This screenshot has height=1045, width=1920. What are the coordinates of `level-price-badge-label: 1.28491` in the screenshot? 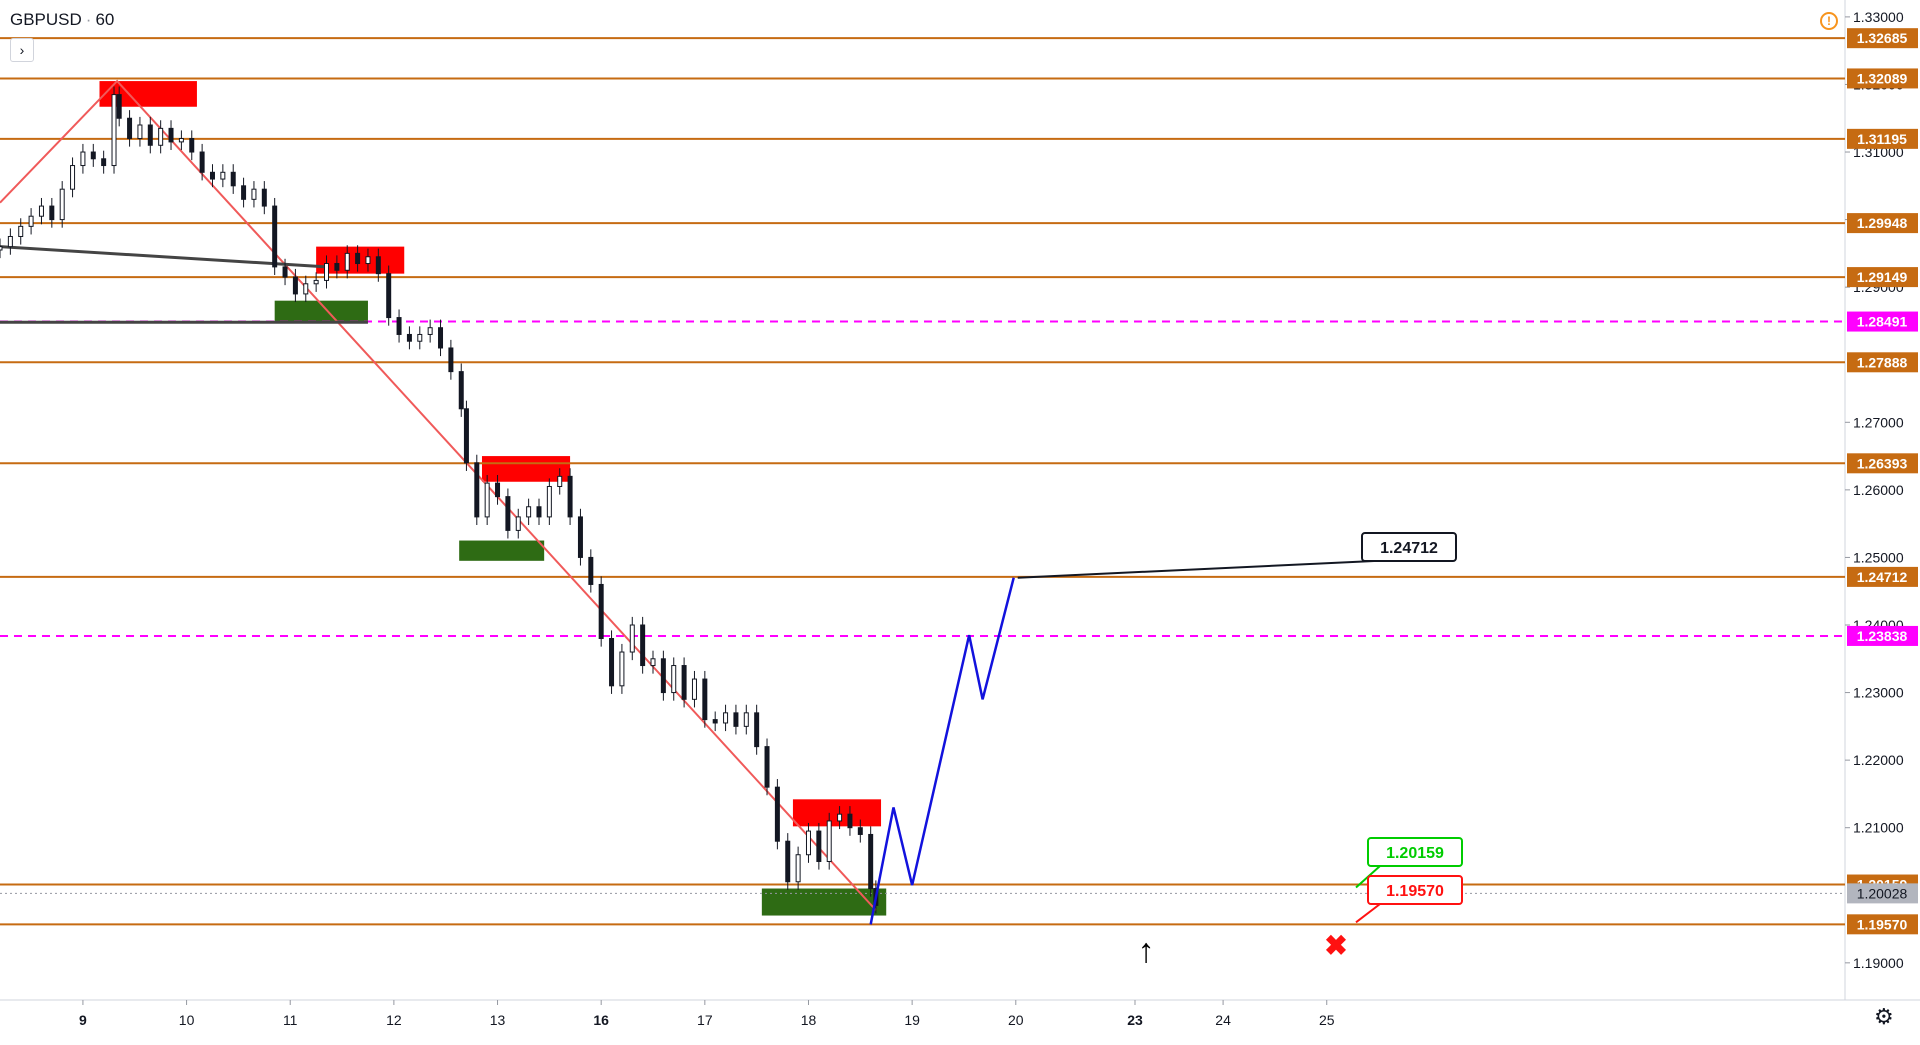 It's located at (1882, 322).